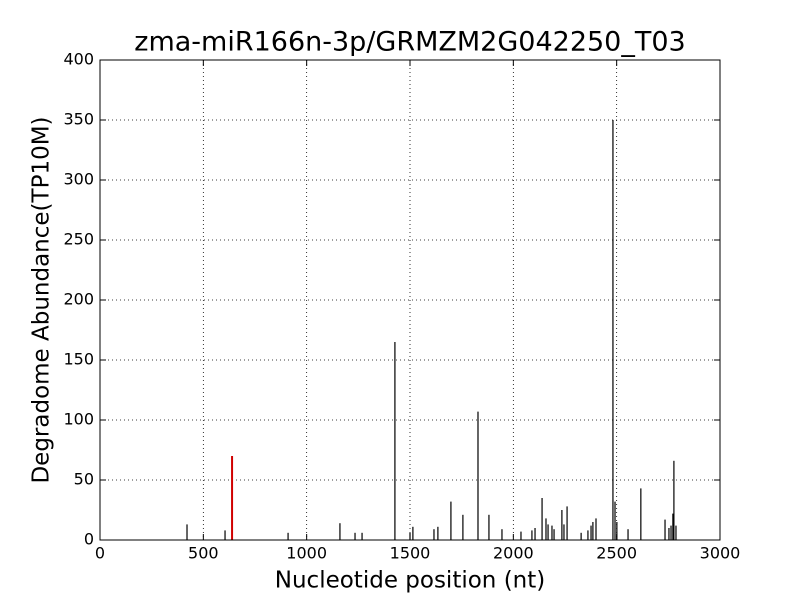  Describe the element at coordinates (100, 553) in the screenshot. I see `x-tick-label: 0` at that location.